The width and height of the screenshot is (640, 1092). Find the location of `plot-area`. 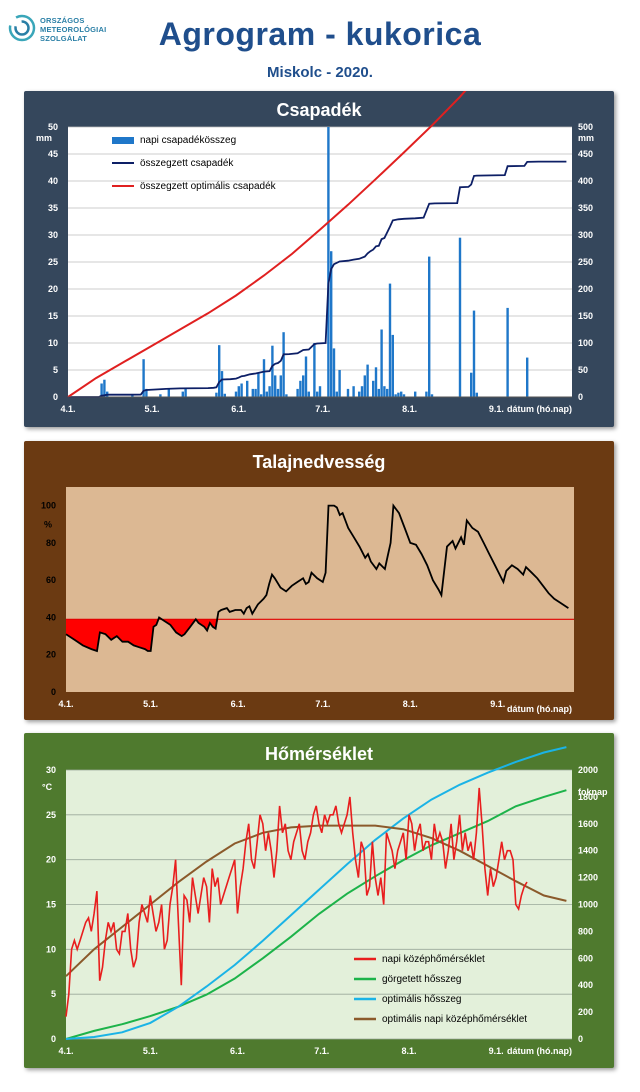

plot-area is located at coordinates (320, 589).